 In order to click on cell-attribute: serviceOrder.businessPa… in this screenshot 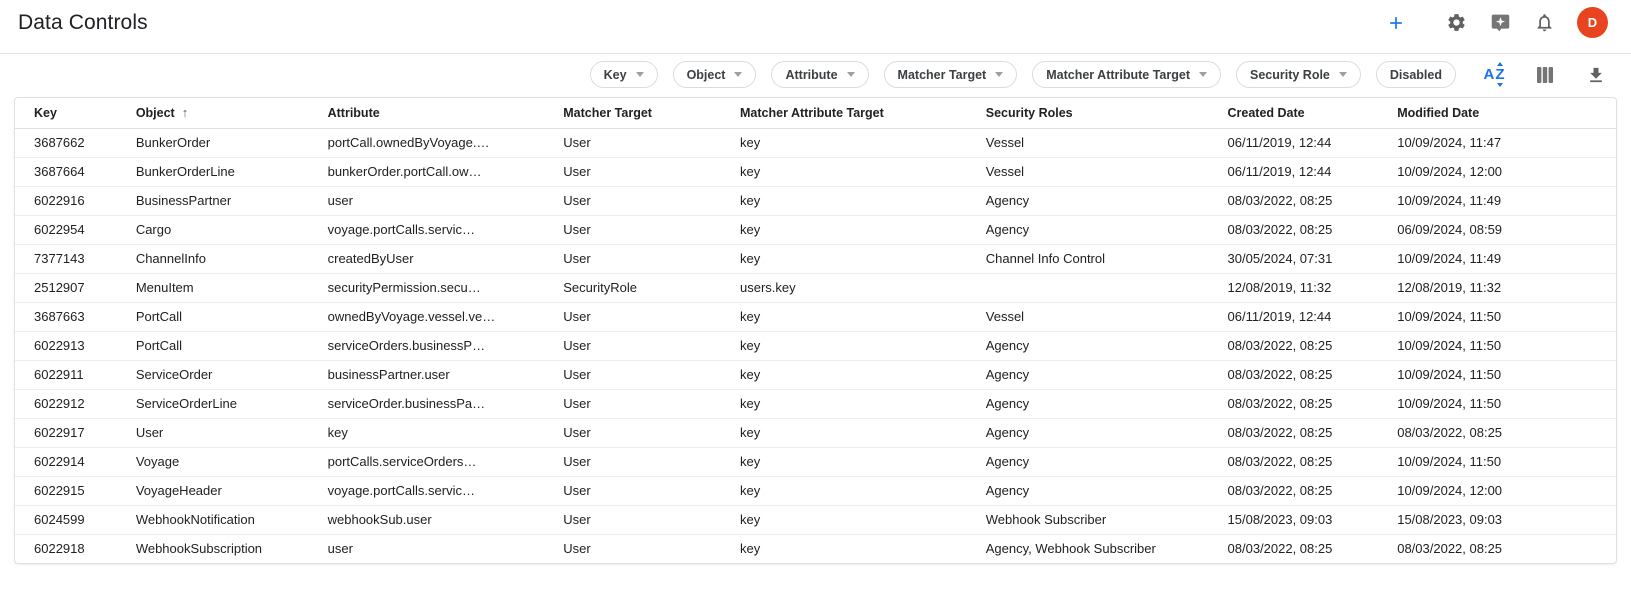, I will do `click(426, 403)`.